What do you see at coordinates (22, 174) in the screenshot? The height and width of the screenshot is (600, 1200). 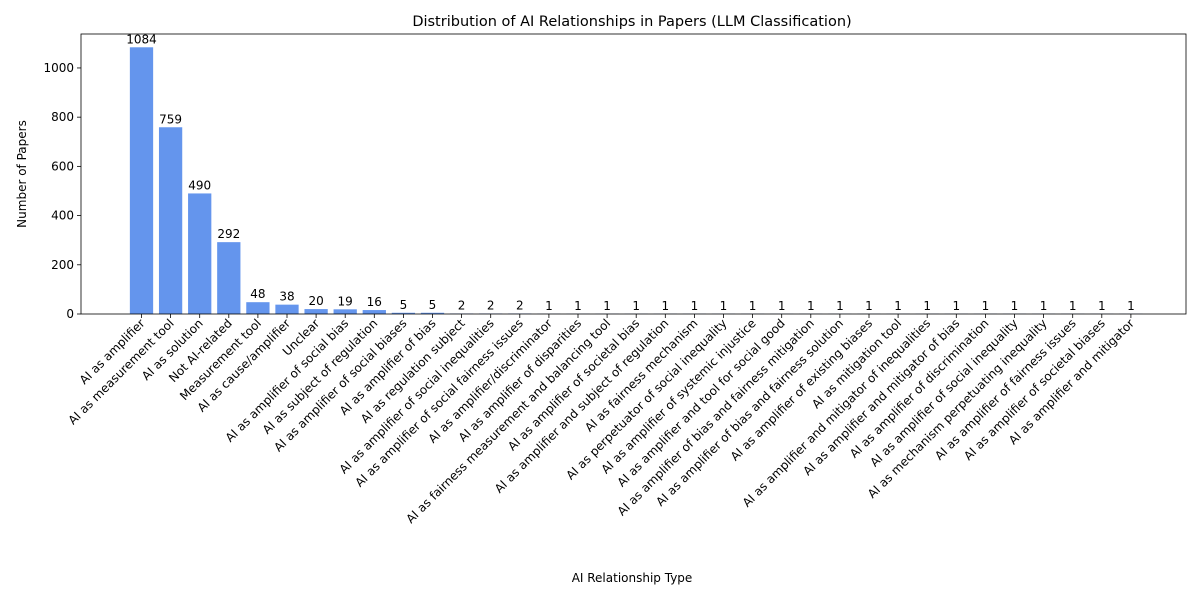 I see `y-axis-label: Number of Papers` at bounding box center [22, 174].